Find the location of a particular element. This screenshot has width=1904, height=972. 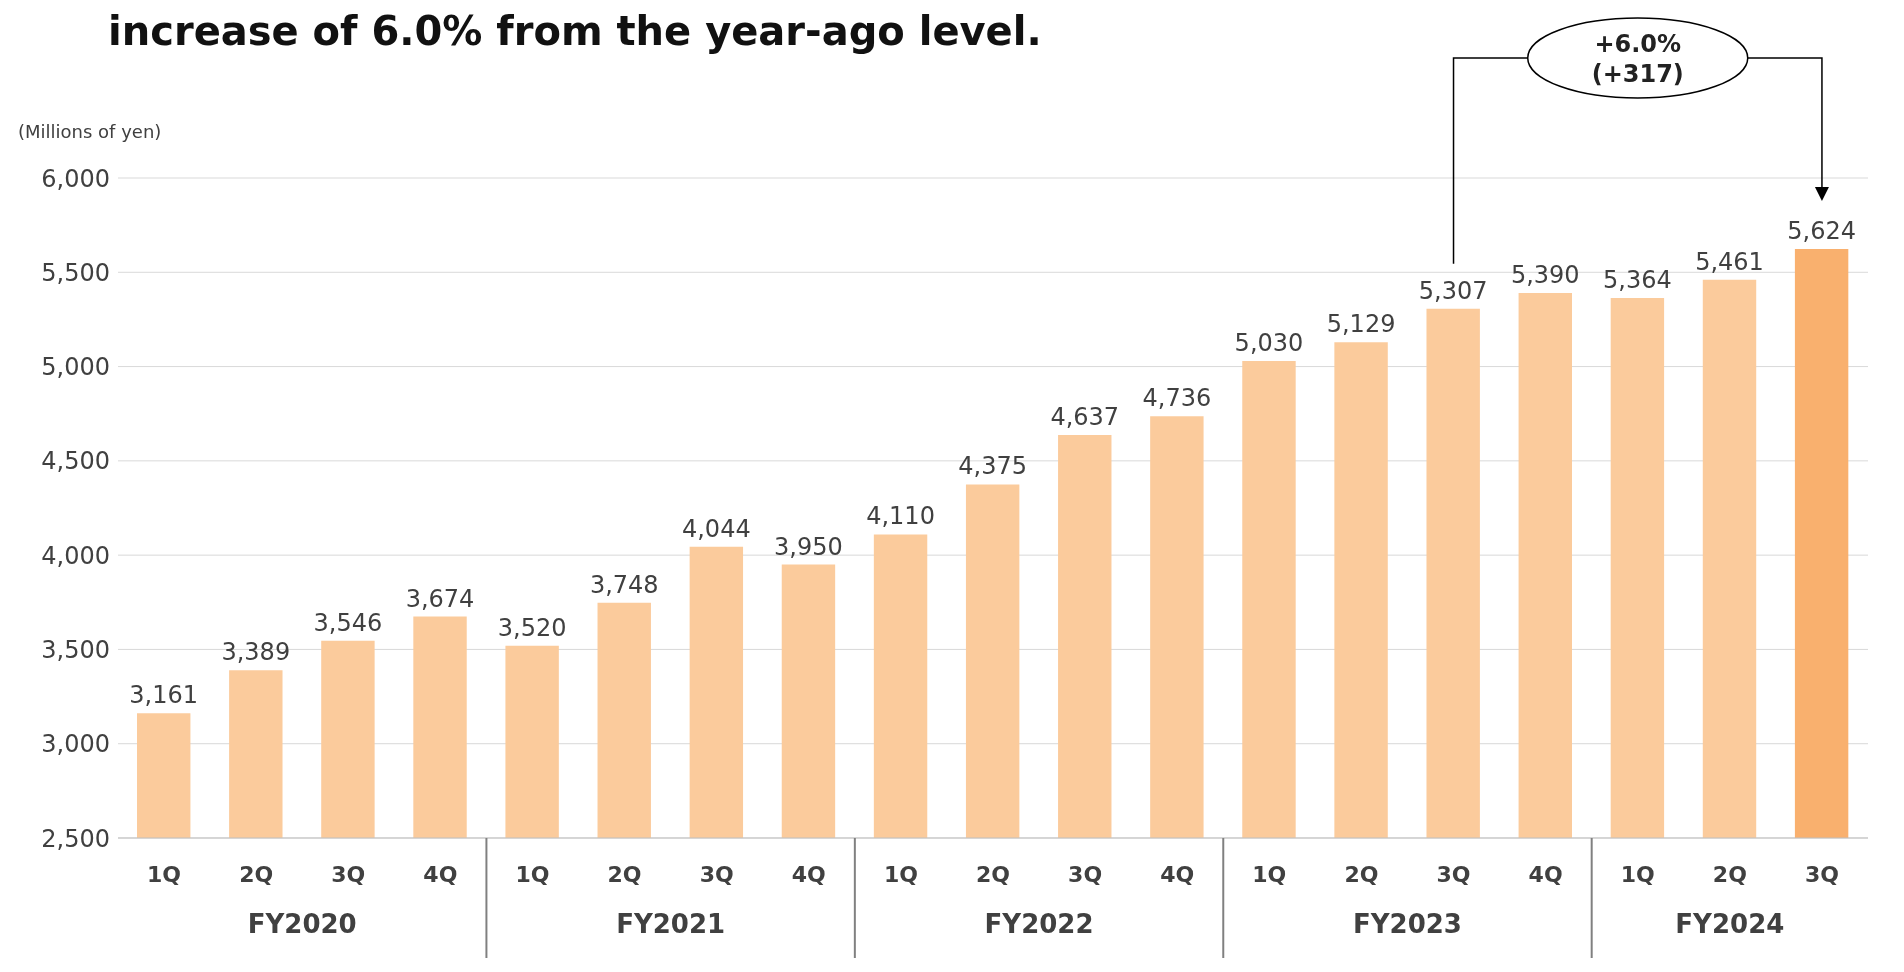

data-label: 3,546 is located at coordinates (348, 622).